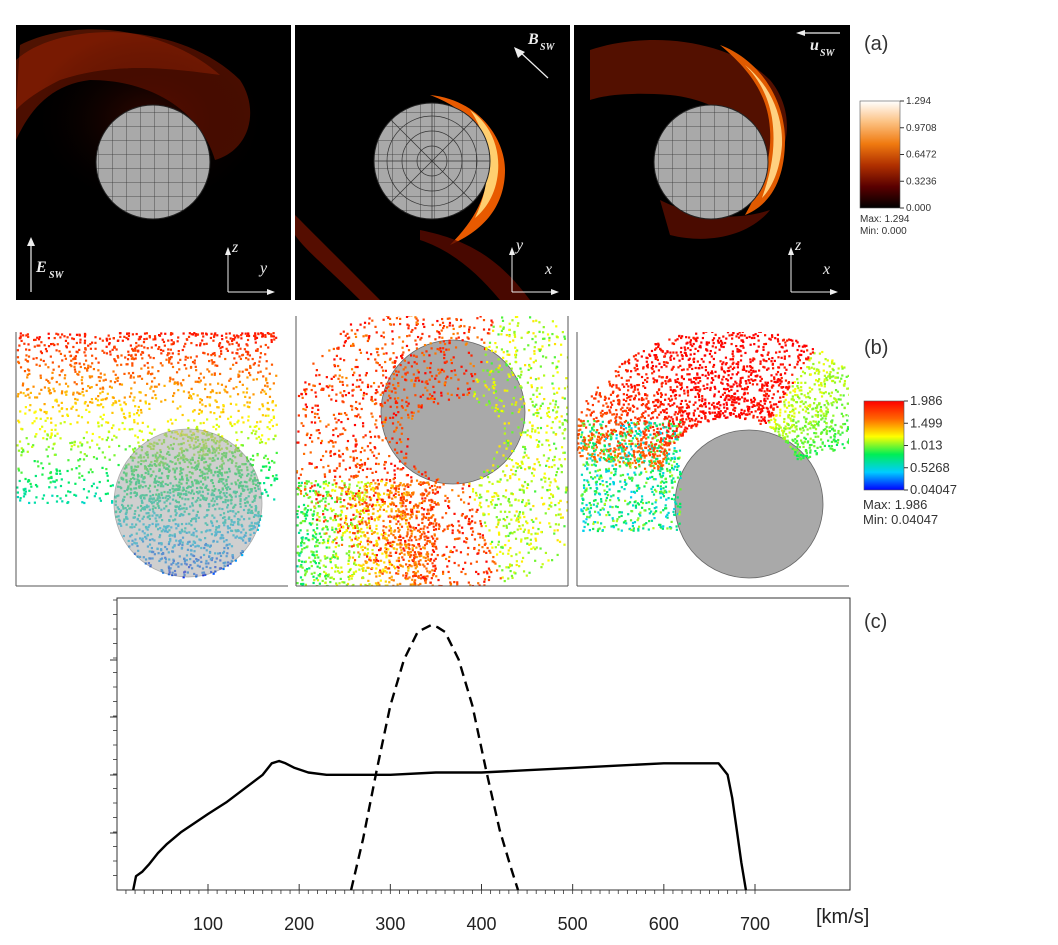 The width and height of the screenshot is (1058, 945). I want to click on colorbar-tick-label: 1.294, so click(918, 101).